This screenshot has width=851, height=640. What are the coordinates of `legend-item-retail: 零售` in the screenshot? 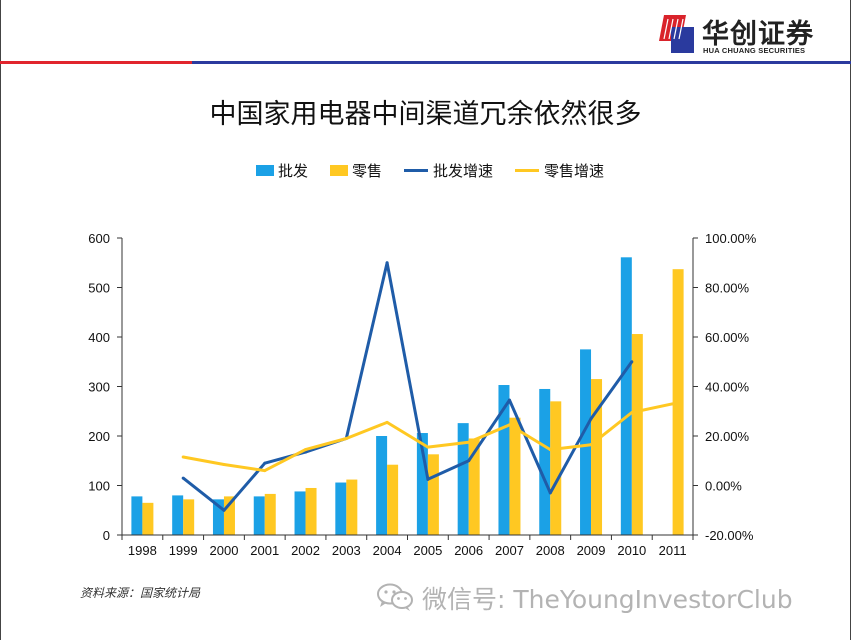 It's located at (356, 170).